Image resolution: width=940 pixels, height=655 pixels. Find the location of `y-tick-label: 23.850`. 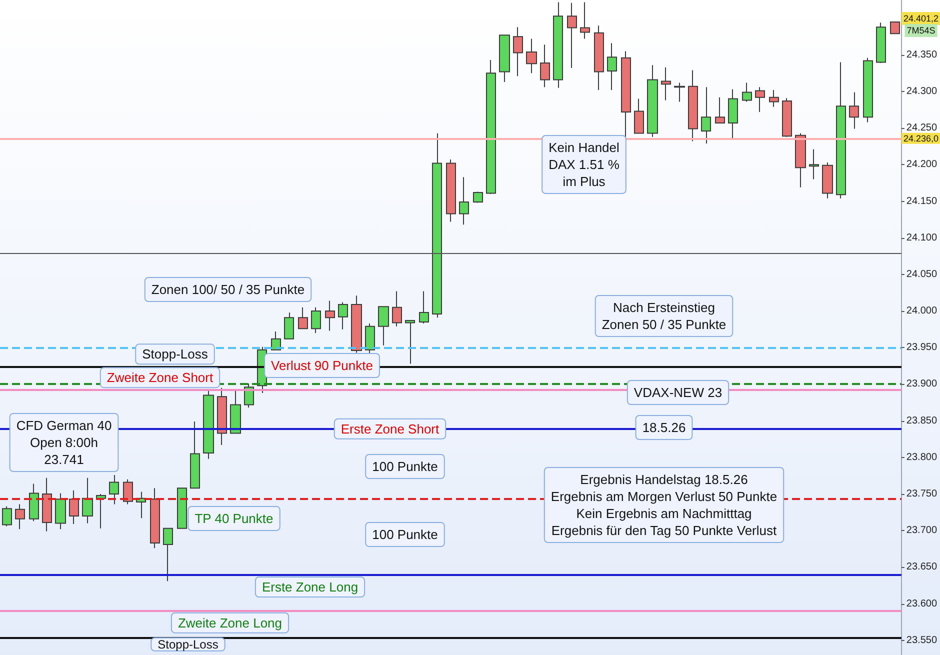

y-tick-label: 23.850 is located at coordinates (922, 420).